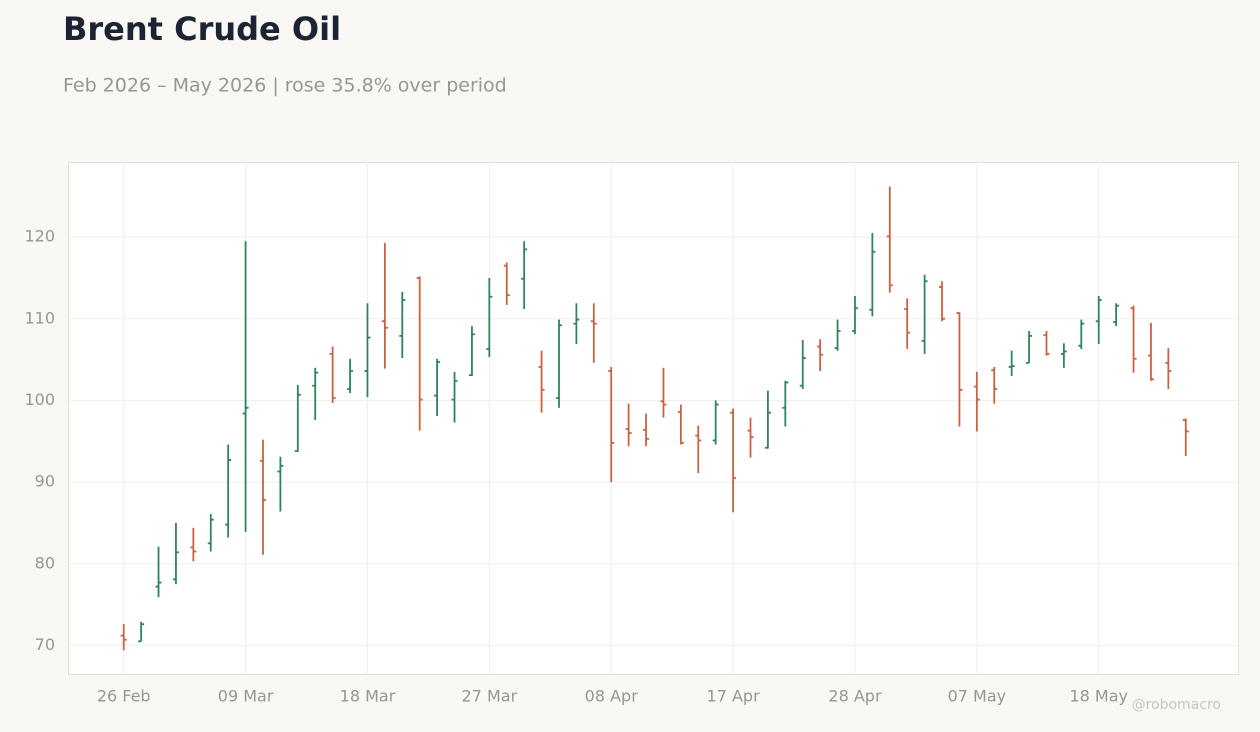 The height and width of the screenshot is (732, 1260). Describe the element at coordinates (855, 696) in the screenshot. I see `x-tick-label: 28 Apr` at that location.